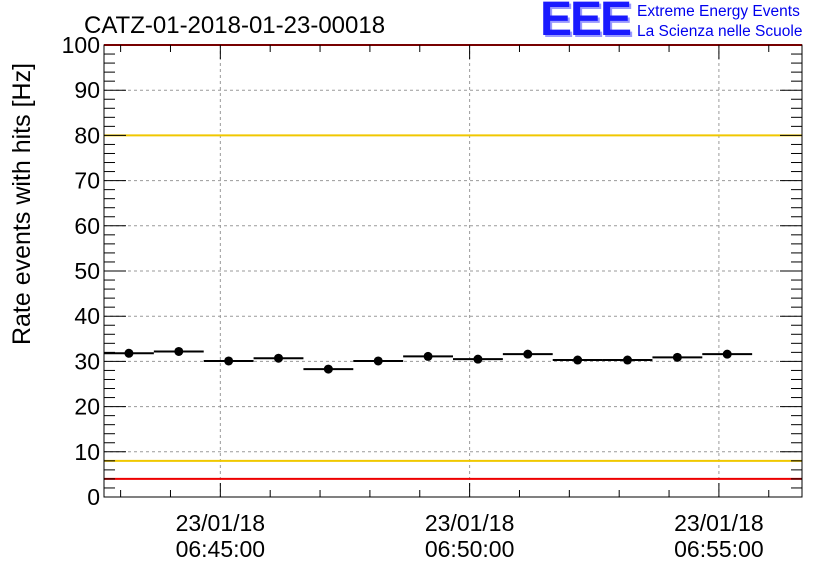 The width and height of the screenshot is (836, 572). What do you see at coordinates (470, 549) in the screenshot?
I see `x-tick-label-time: 06:50:00` at bounding box center [470, 549].